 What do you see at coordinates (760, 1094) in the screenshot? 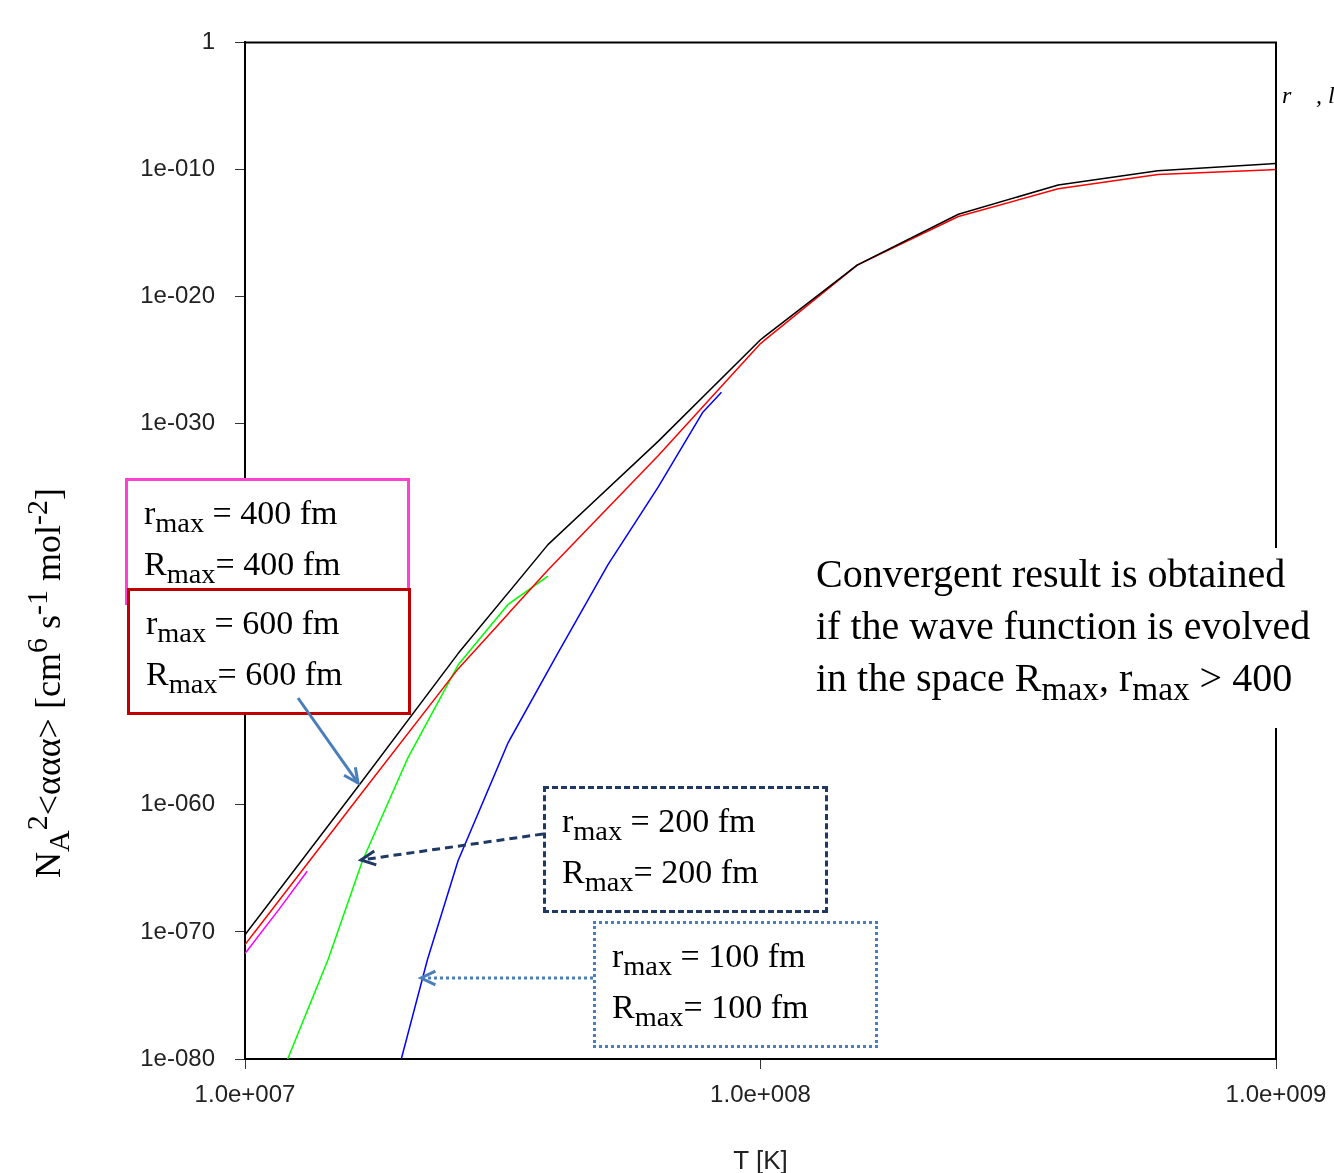
I see `x-tick-label: 1.0e+008` at bounding box center [760, 1094].